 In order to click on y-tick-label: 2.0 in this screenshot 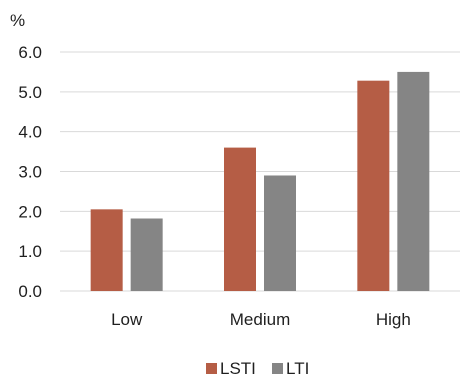, I will do `click(30, 211)`.